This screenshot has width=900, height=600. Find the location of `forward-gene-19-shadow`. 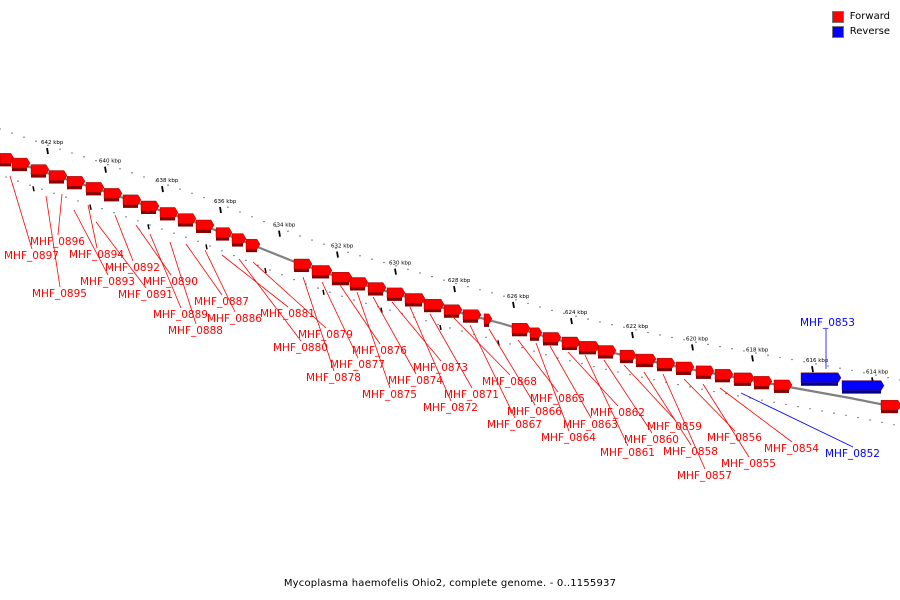

forward-gene-19-shadow is located at coordinates (375, 294).